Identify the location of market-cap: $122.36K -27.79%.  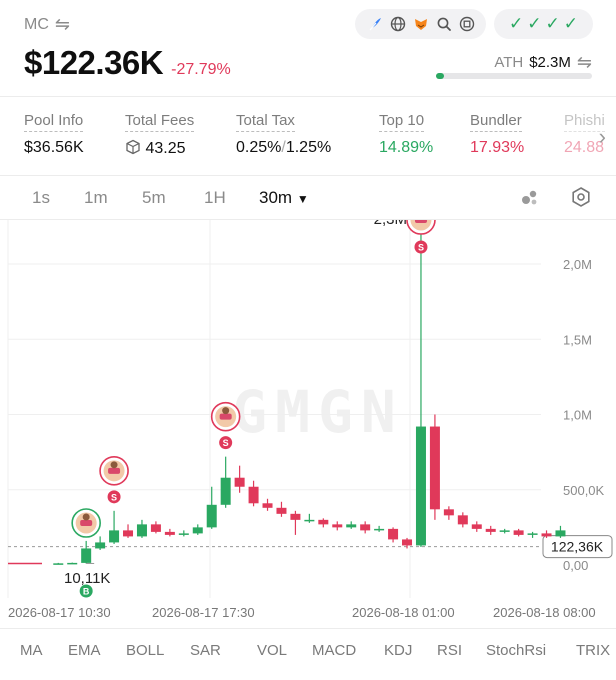
(127, 63).